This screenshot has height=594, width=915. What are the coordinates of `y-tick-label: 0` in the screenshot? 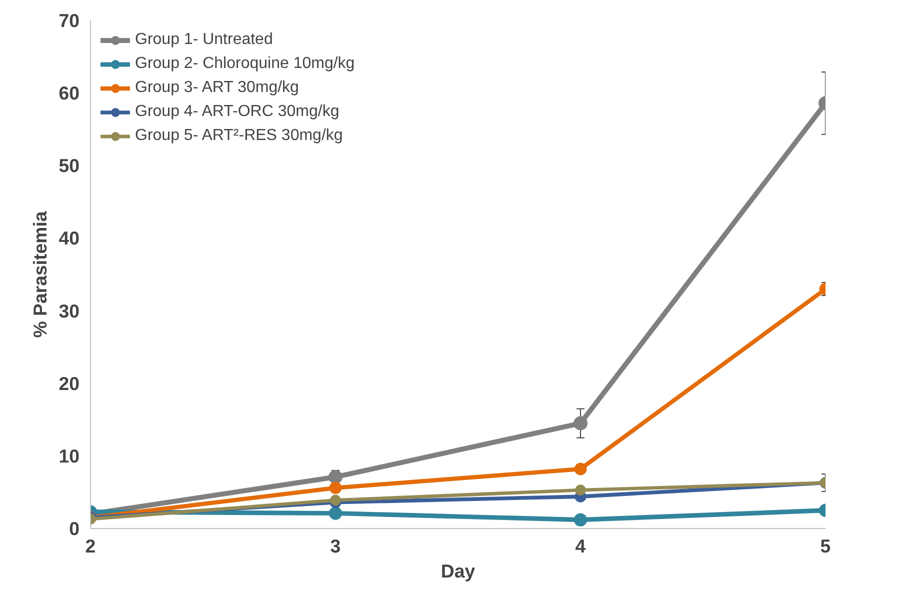 It's located at (74, 528).